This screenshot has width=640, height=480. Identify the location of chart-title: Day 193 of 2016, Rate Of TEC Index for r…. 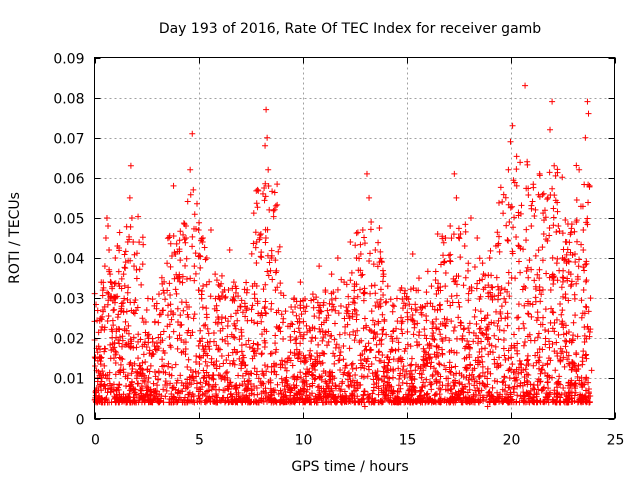
(350, 29).